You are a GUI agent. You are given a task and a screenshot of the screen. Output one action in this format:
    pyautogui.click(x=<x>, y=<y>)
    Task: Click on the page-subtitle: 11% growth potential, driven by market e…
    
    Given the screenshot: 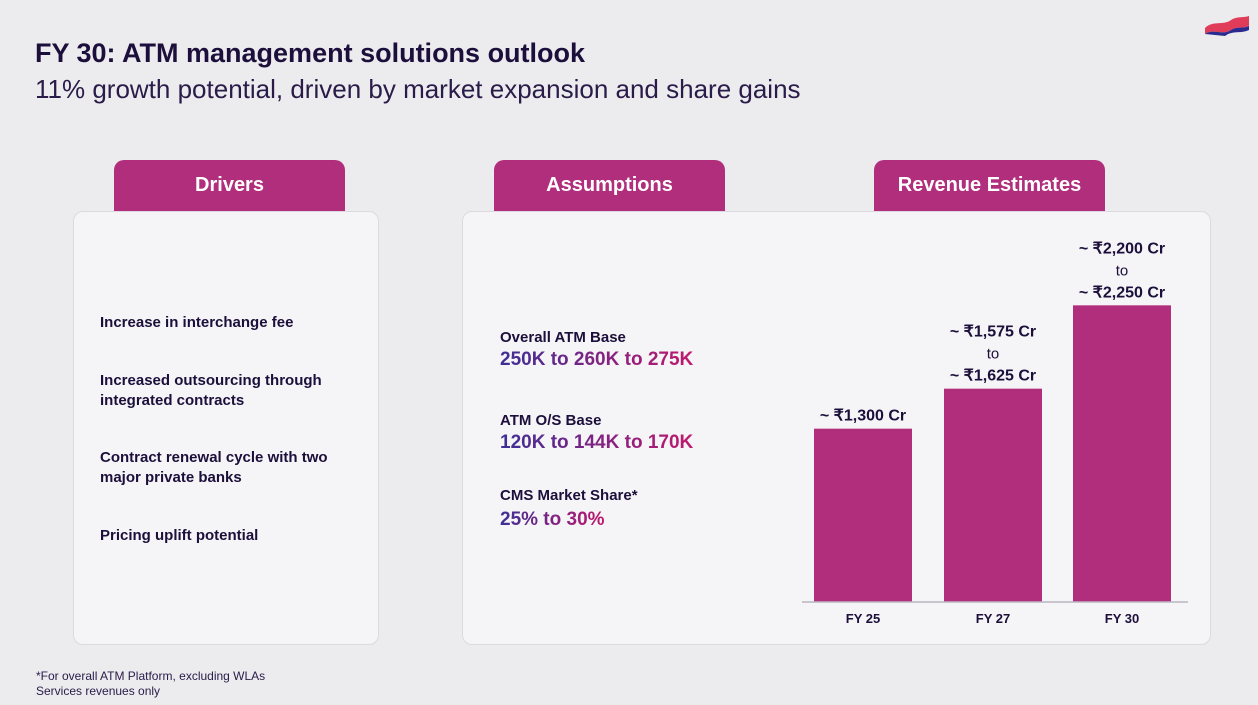 What is the action you would take?
    pyautogui.click(x=418, y=89)
    